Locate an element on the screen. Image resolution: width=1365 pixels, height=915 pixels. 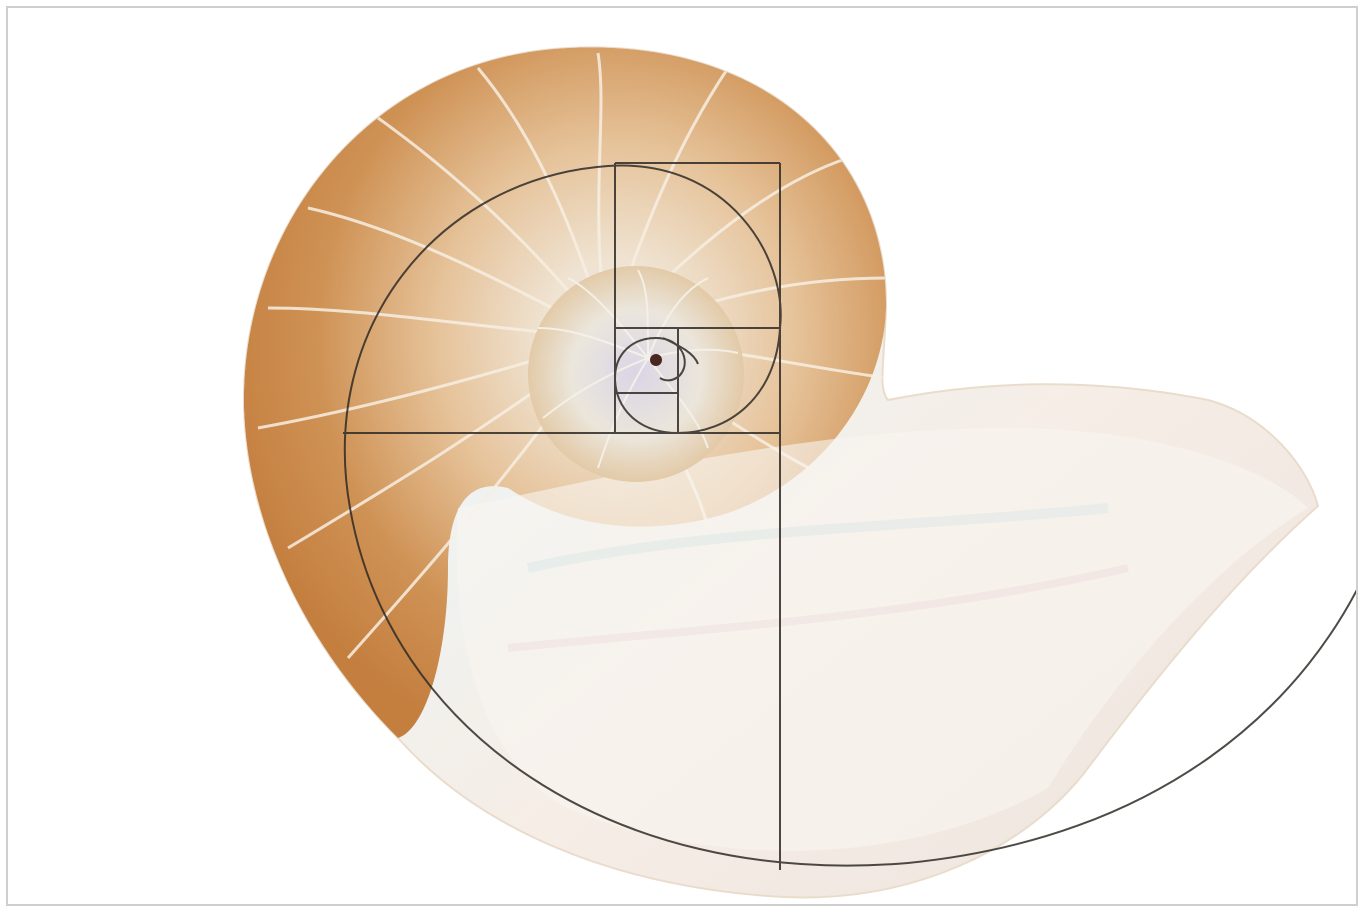
shell-core is located at coordinates (636, 374).